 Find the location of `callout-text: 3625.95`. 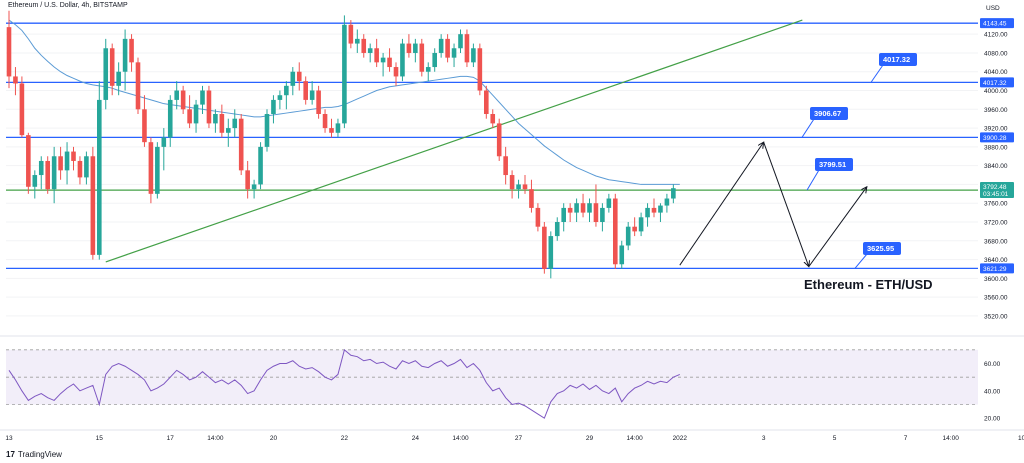

callout-text: 3625.95 is located at coordinates (880, 248).